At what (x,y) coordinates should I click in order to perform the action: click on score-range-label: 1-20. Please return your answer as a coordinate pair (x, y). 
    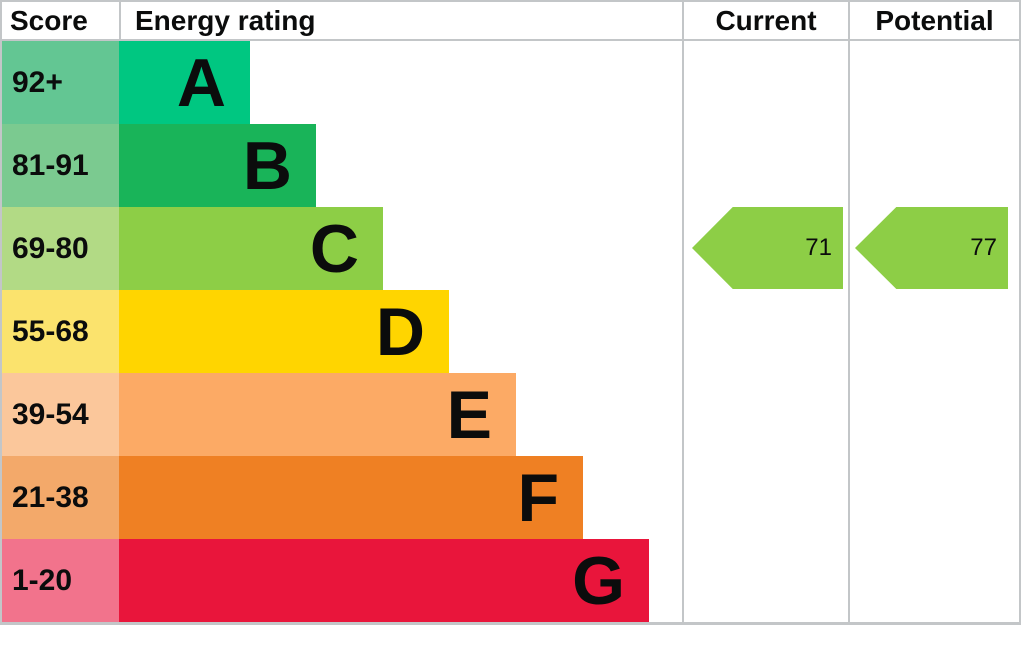
    Looking at the image, I should click on (42, 580).